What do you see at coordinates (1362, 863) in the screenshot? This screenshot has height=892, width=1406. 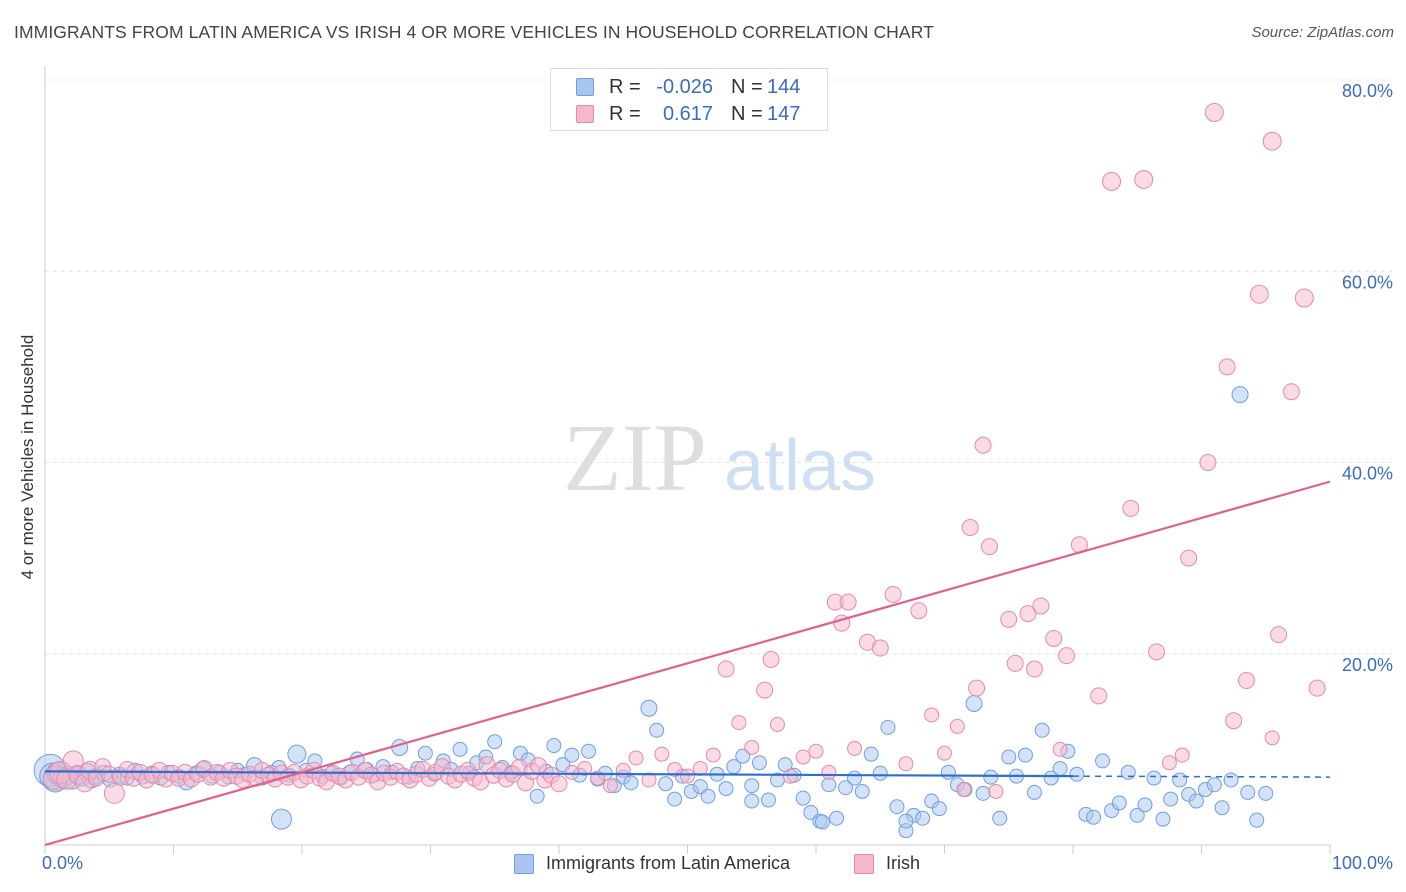 I see `x-tick-label-end: 100.0%` at bounding box center [1362, 863].